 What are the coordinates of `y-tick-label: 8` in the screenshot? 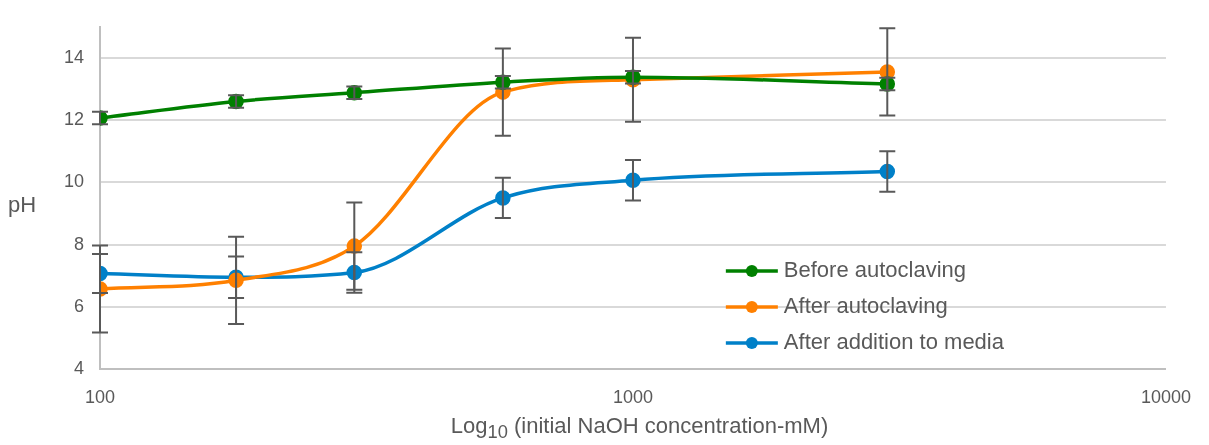 It's located at (78, 243).